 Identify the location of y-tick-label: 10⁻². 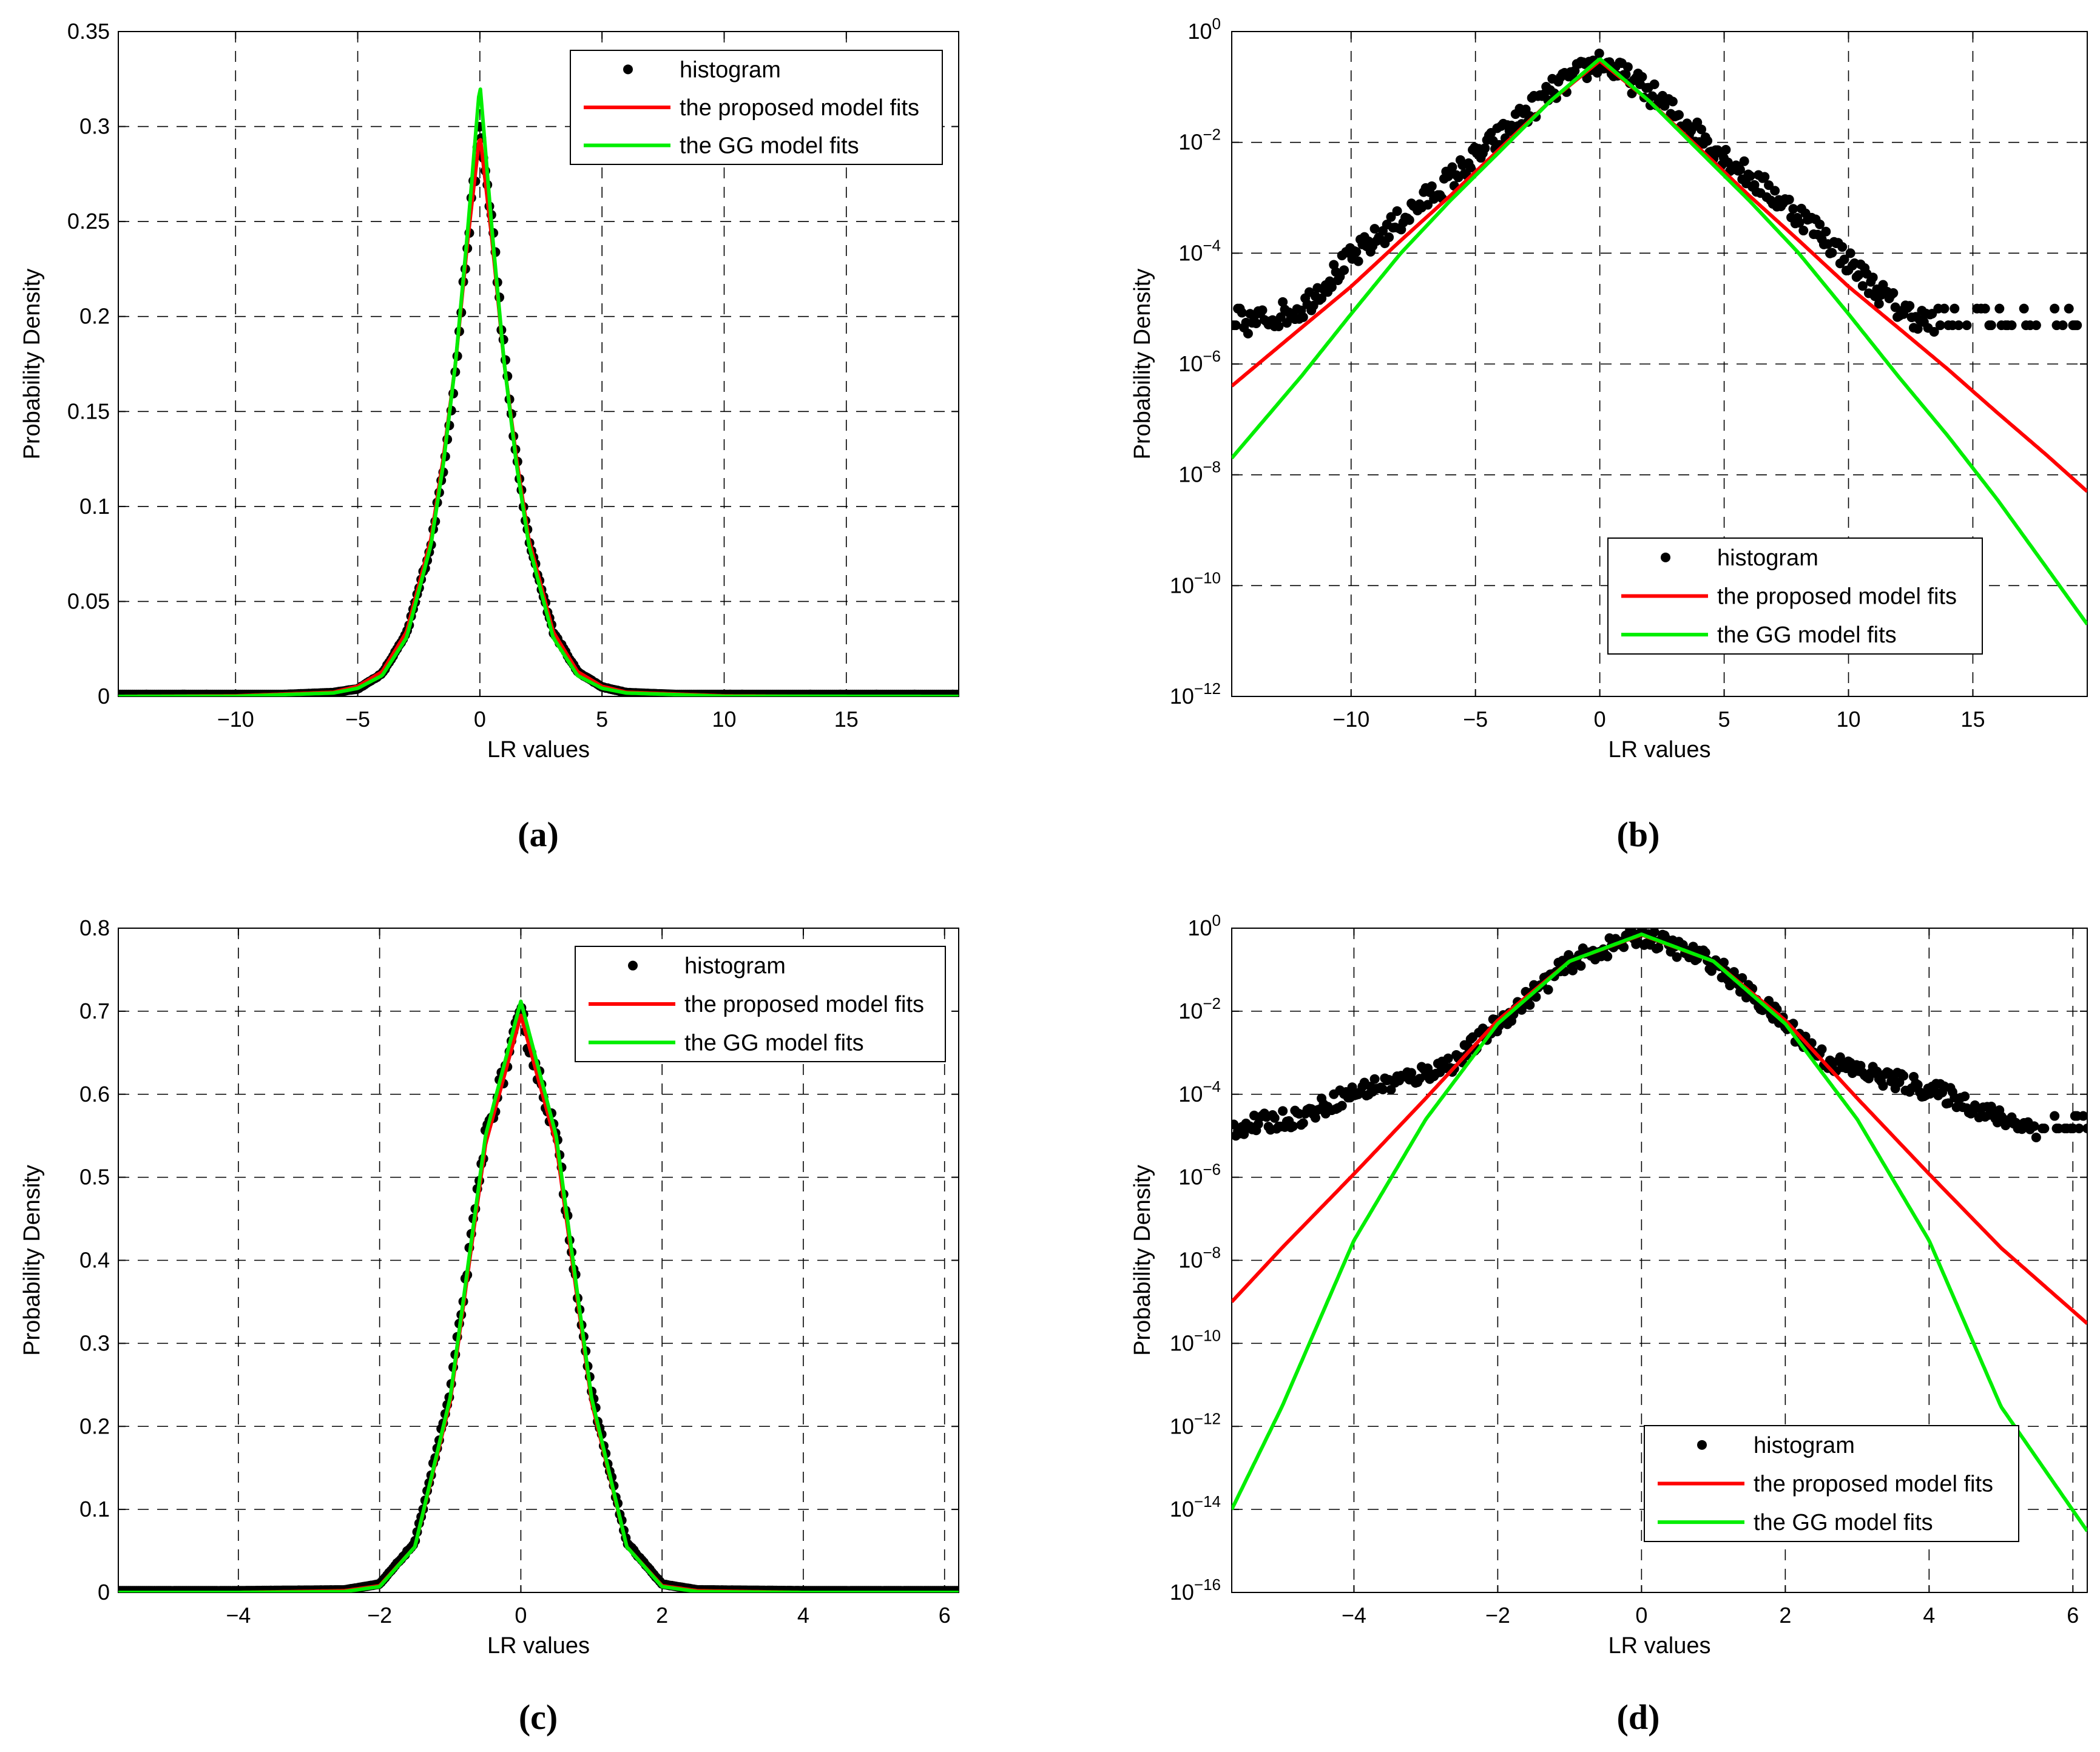
(1199, 1008).